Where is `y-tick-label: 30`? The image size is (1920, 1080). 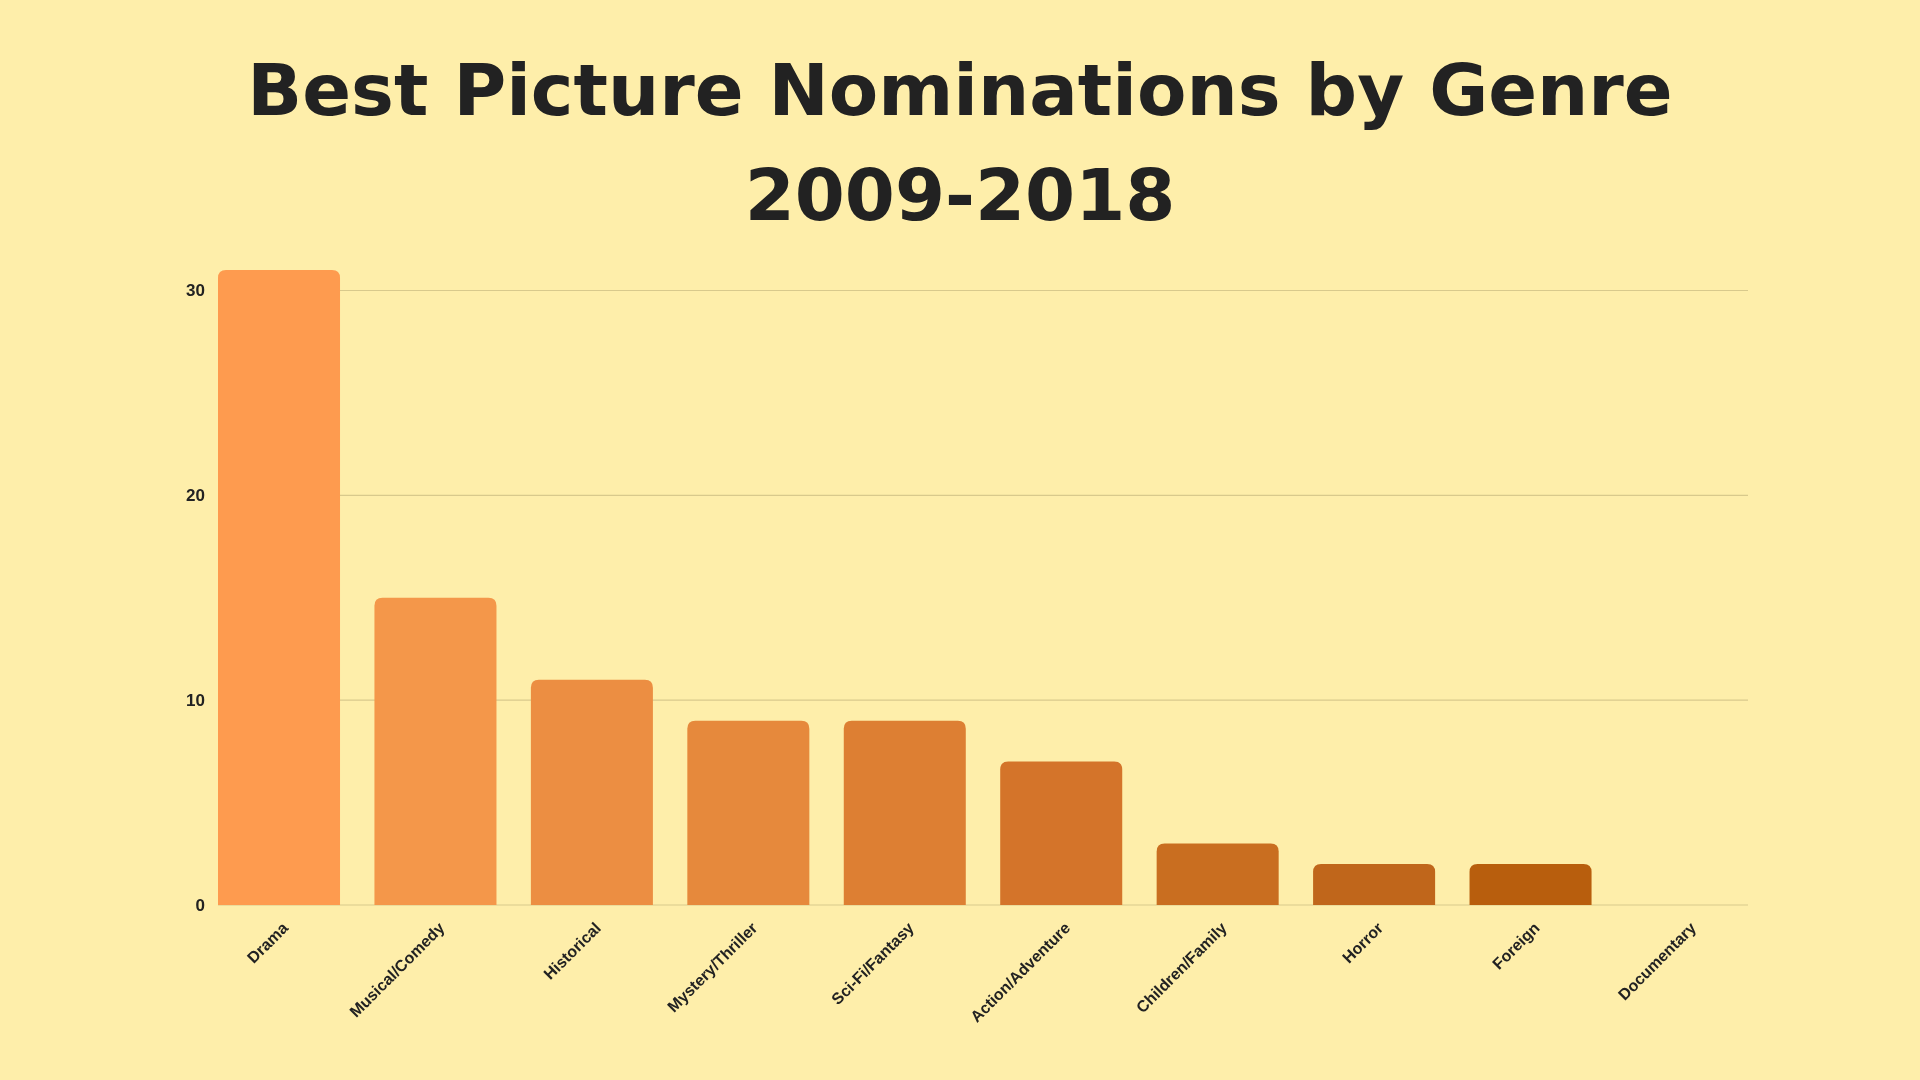 y-tick-label: 30 is located at coordinates (195, 291).